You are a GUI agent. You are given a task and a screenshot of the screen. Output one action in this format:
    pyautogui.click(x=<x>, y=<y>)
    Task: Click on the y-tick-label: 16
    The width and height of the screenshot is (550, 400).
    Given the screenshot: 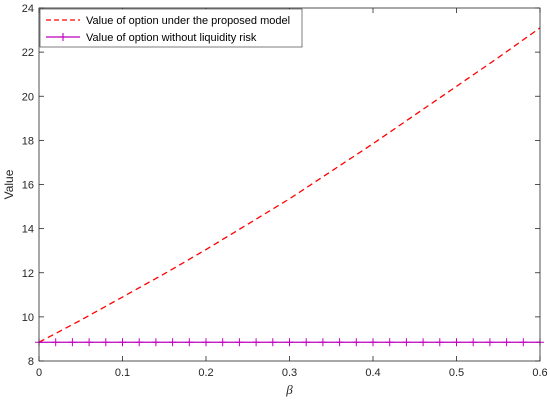 What is the action you would take?
    pyautogui.click(x=28, y=186)
    